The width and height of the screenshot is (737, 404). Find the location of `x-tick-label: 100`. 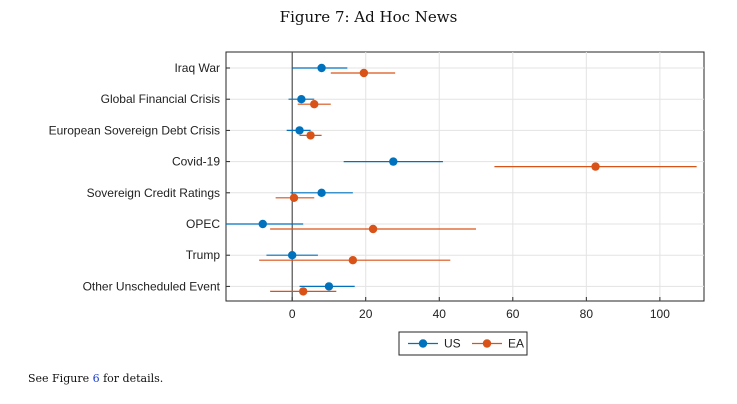

x-tick-label: 100 is located at coordinates (660, 314).